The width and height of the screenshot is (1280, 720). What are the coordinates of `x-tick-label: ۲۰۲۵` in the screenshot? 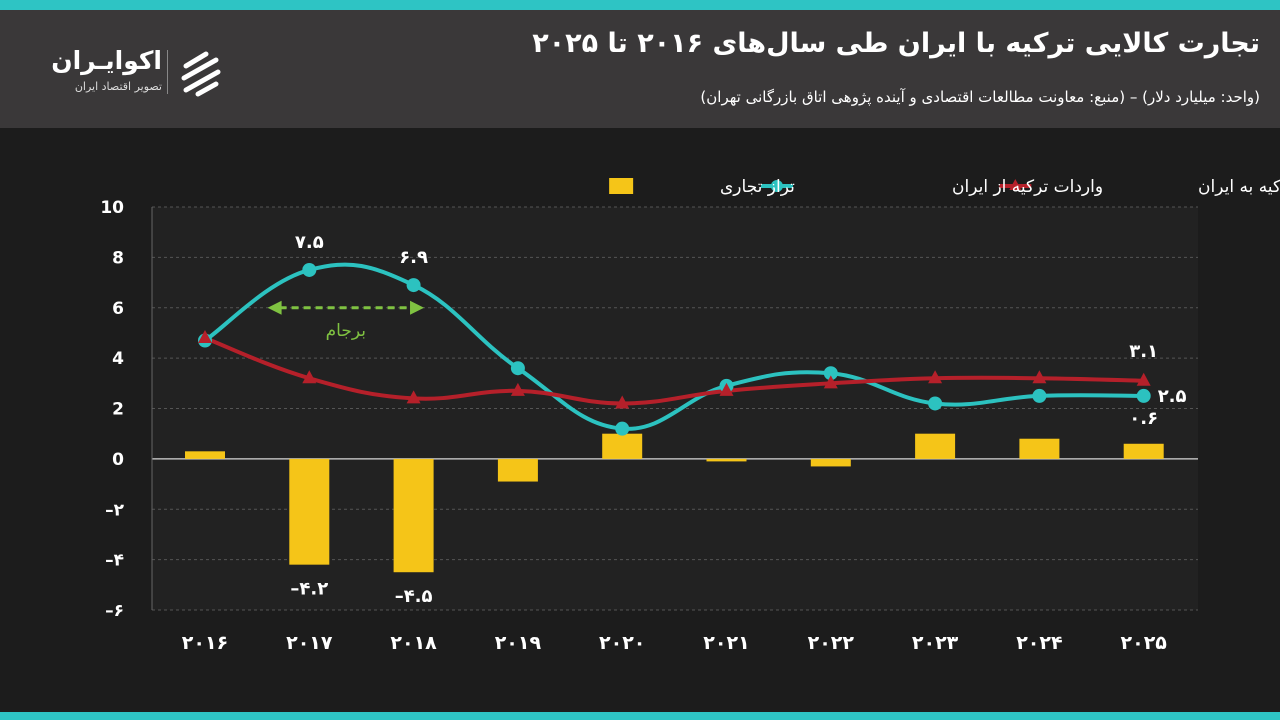 It's located at (1144, 643).